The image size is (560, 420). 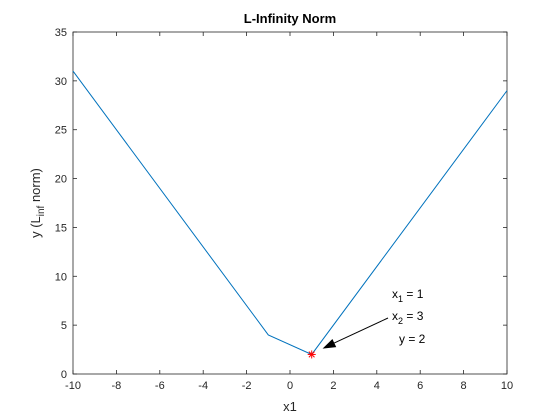 I want to click on annotation-value: = 1, so click(x=413, y=294).